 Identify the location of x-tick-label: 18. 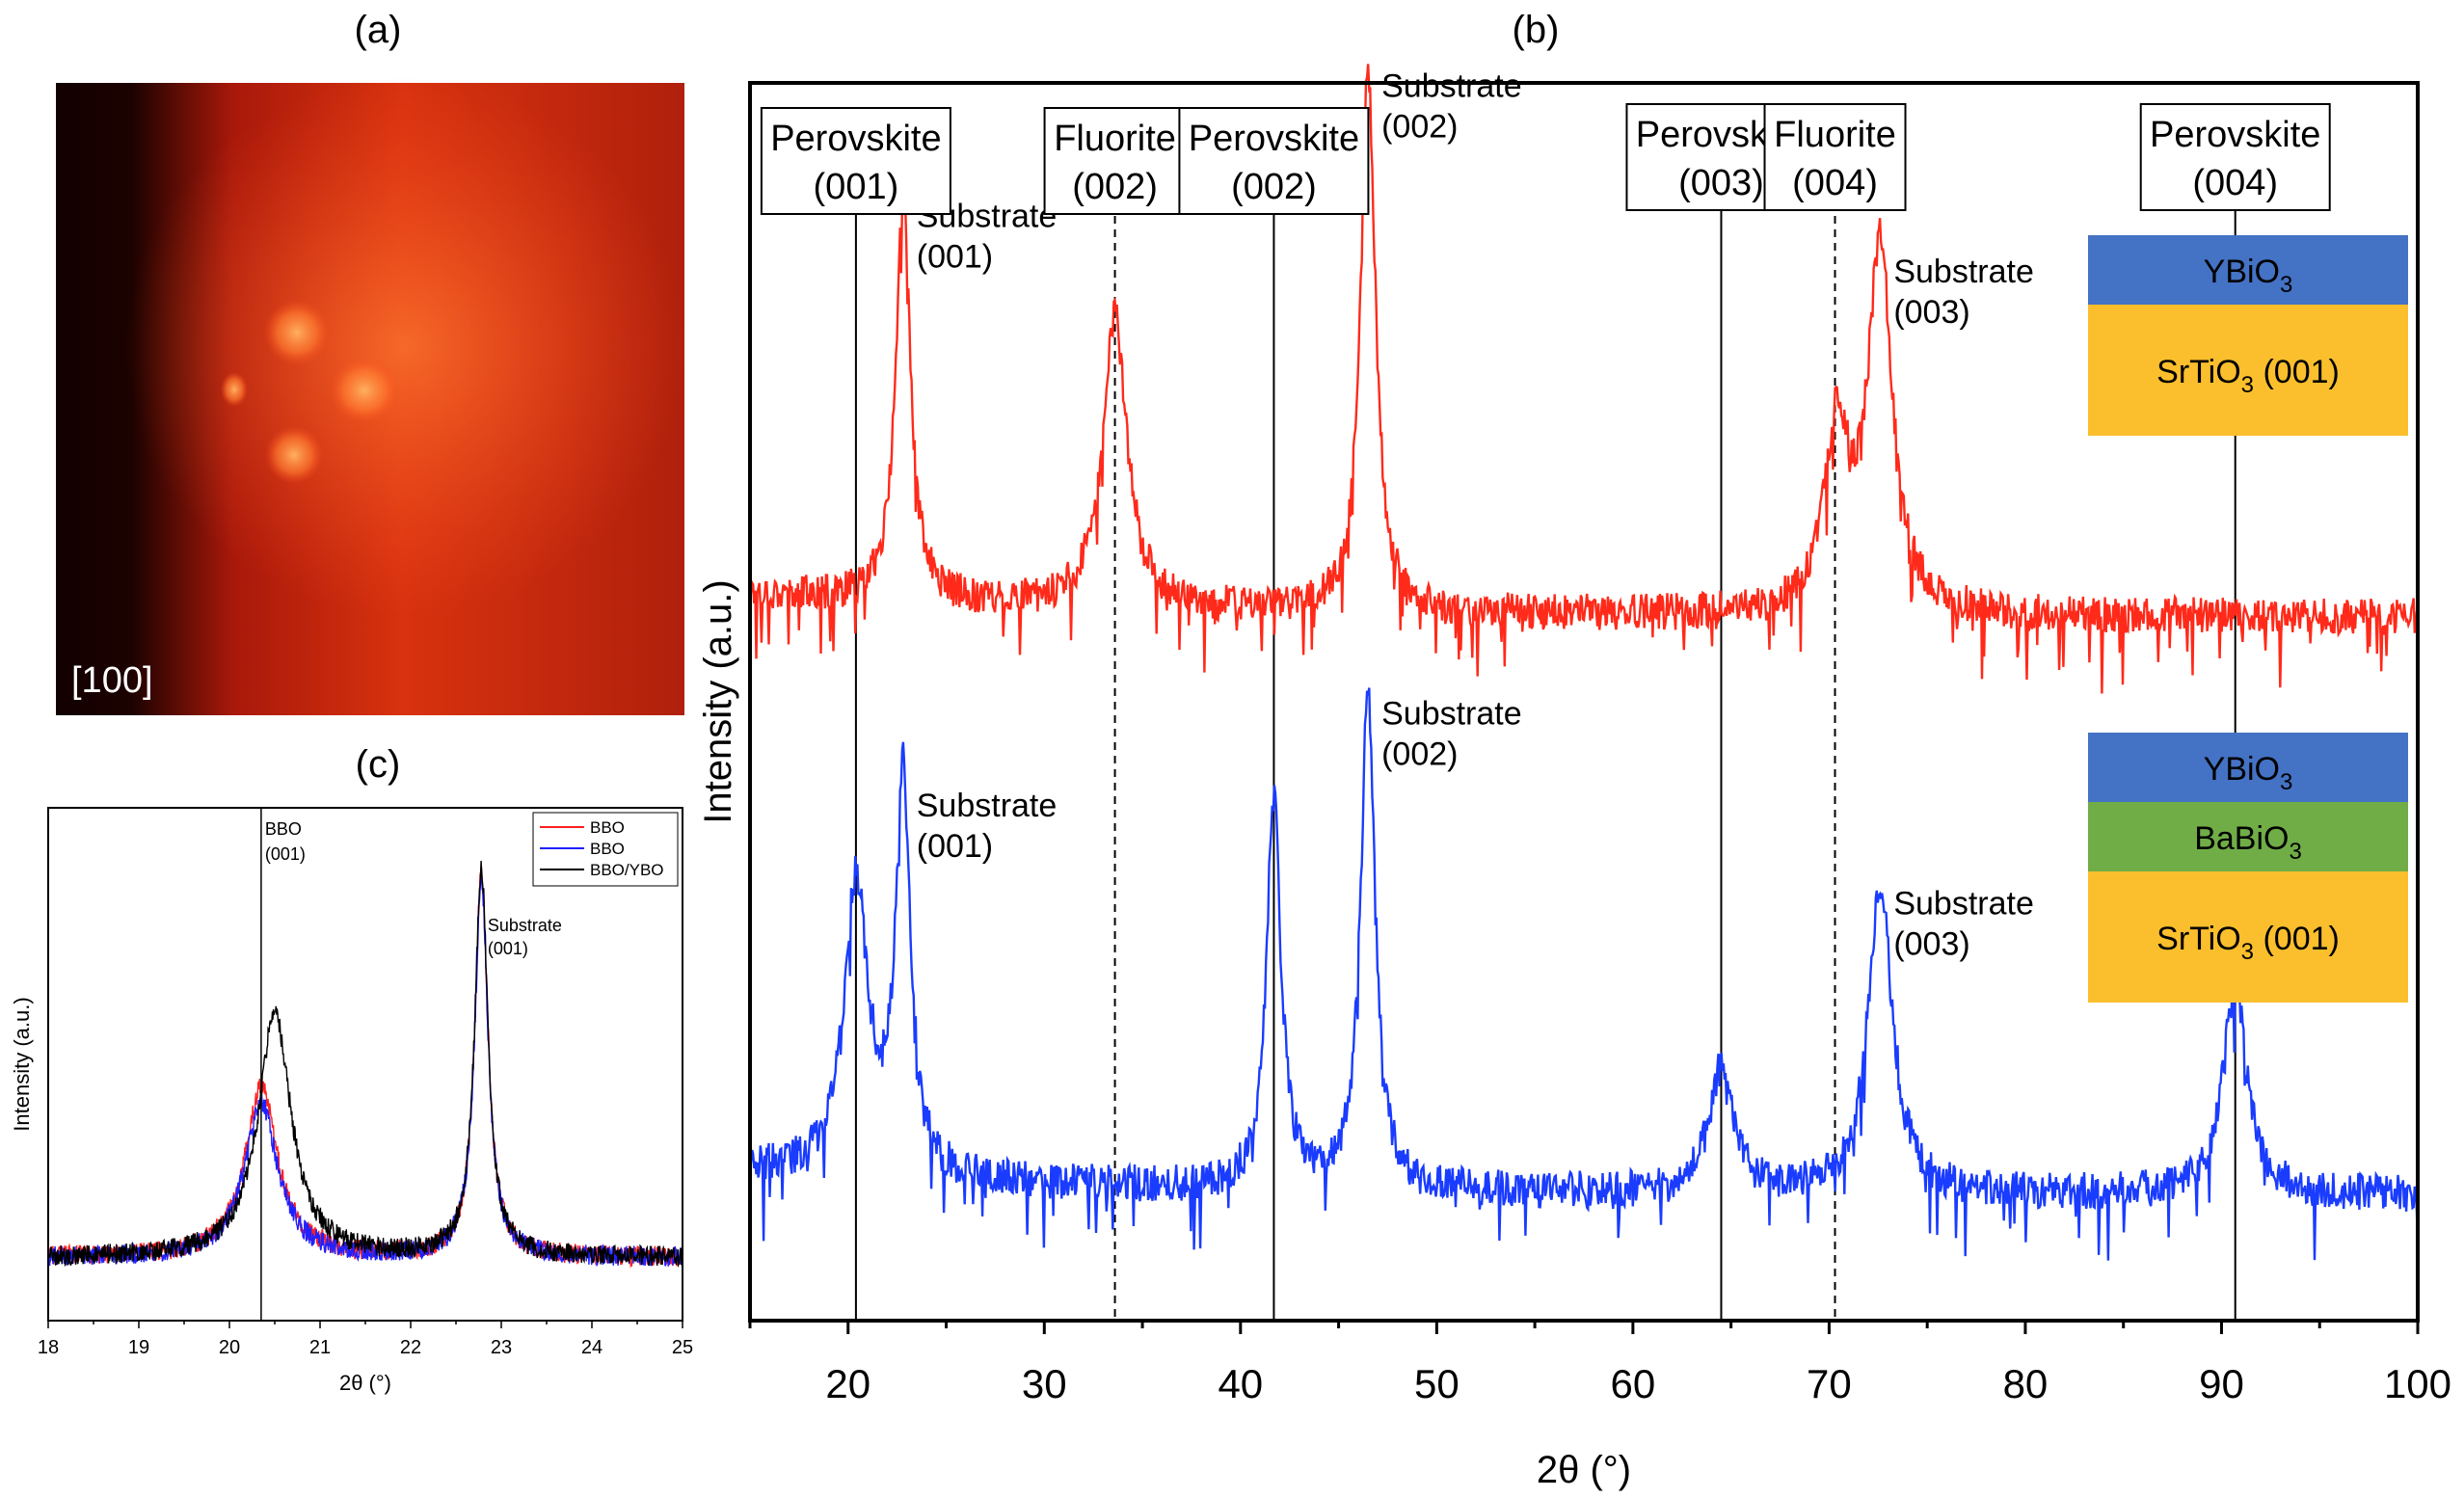
(49, 1347).